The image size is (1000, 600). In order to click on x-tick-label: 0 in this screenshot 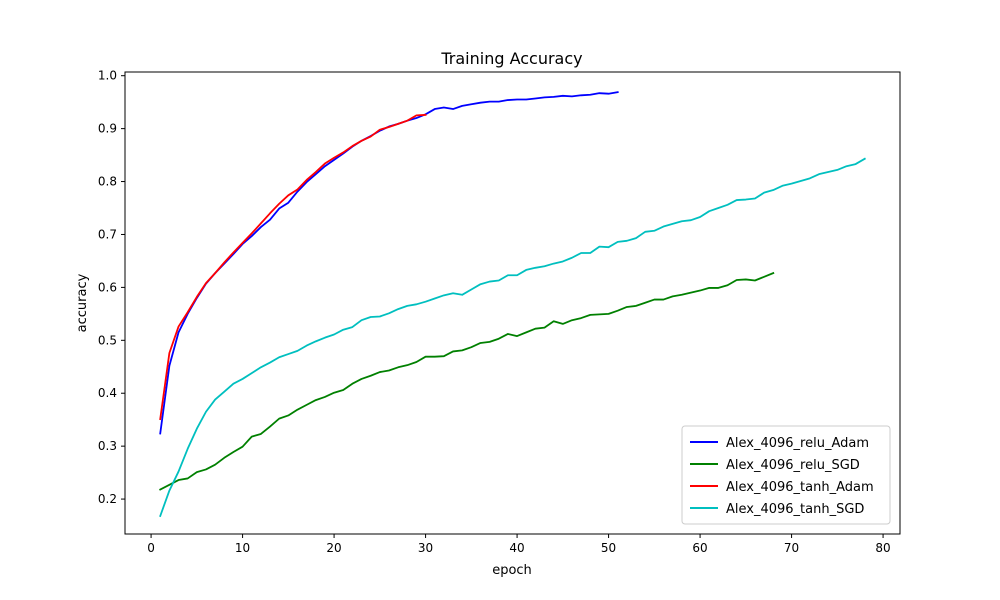, I will do `click(151, 548)`.